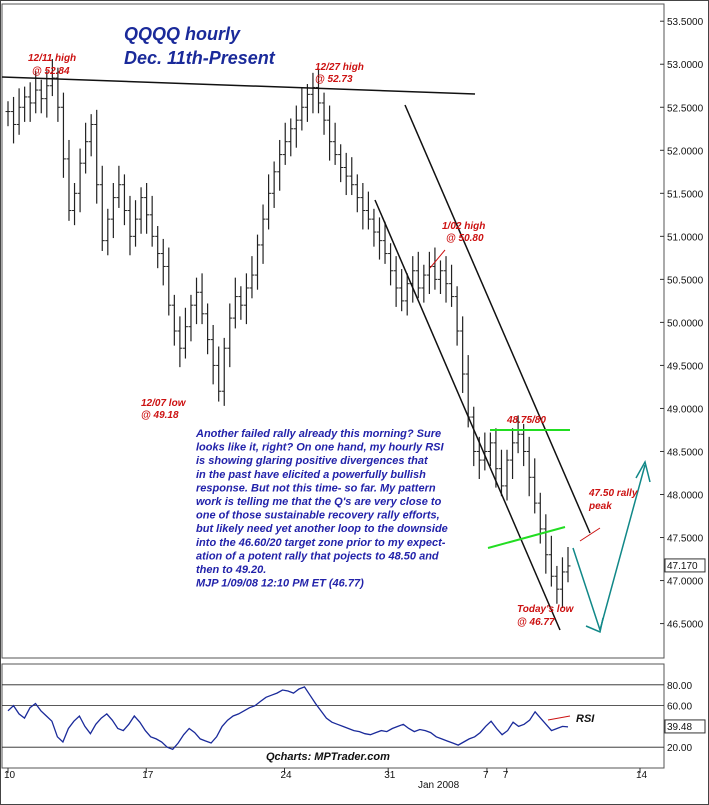  What do you see at coordinates (437, 259) in the screenshot?
I see `jan02-pointer` at bounding box center [437, 259].